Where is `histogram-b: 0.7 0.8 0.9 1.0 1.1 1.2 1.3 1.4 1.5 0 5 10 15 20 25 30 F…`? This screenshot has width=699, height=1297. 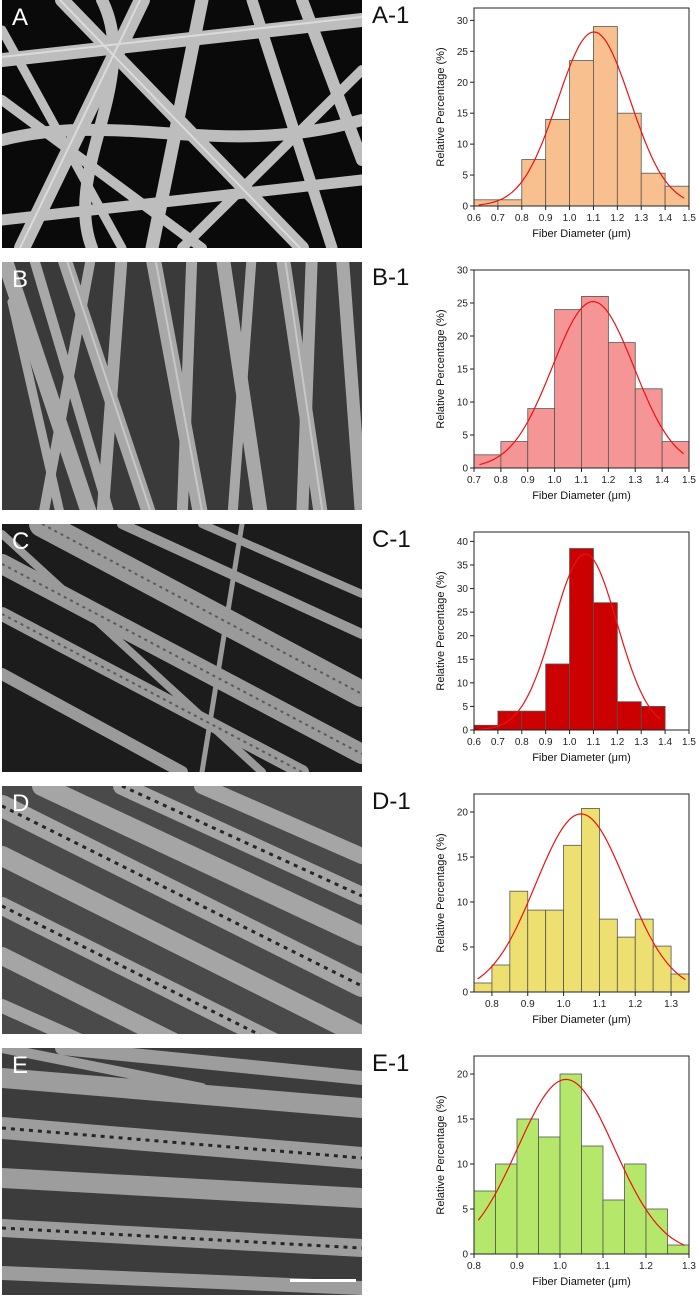 histogram-b: 0.7 0.8 0.9 1.0 1.1 1.2 1.3 1.4 1.5 0 5 10 15 20 25 30 F… is located at coordinates (565, 384).